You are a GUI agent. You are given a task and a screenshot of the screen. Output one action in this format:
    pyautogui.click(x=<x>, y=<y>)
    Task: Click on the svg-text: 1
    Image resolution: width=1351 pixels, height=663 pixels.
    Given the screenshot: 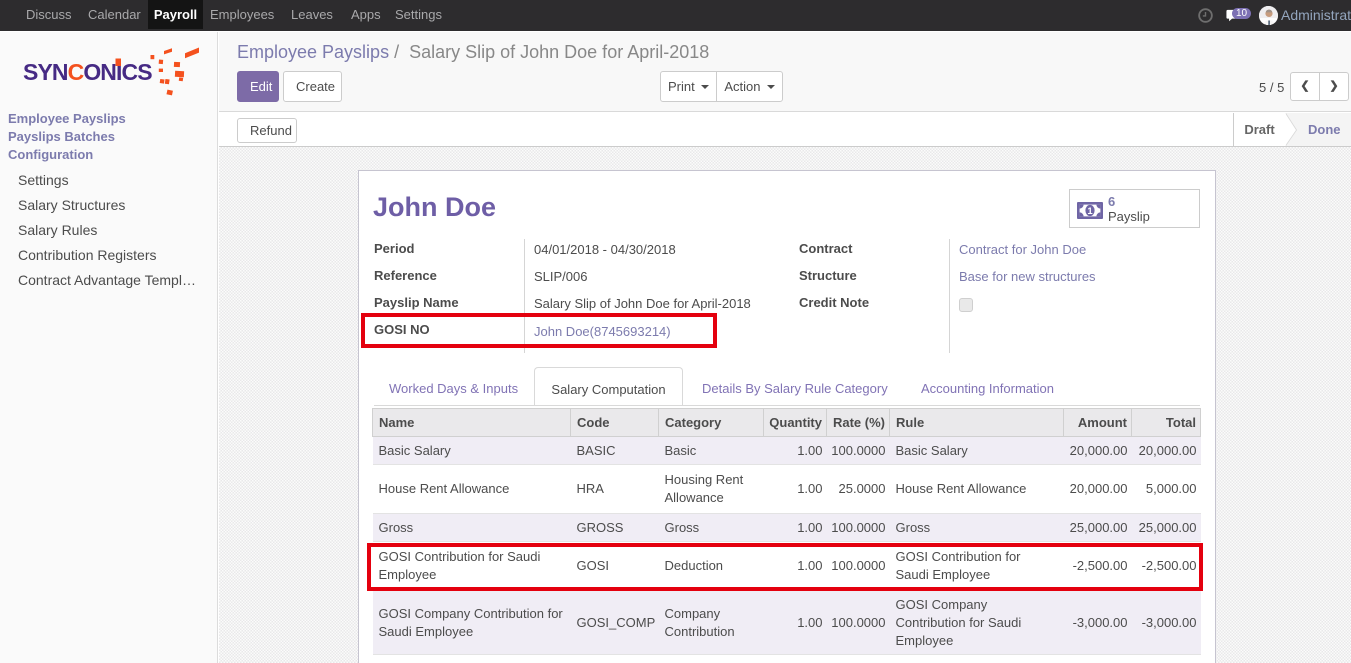 What is the action you would take?
    pyautogui.click(x=1090, y=211)
    